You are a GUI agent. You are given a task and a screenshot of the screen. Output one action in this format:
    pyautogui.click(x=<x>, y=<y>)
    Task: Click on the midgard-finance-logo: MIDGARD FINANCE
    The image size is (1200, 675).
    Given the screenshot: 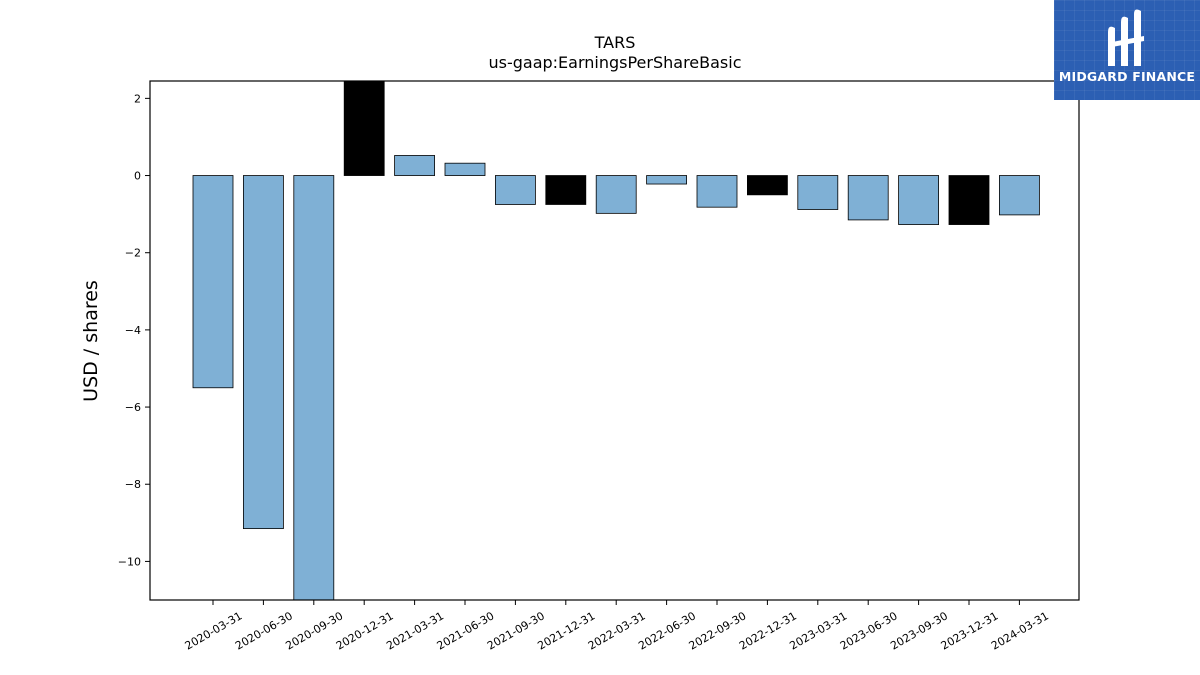 What is the action you would take?
    pyautogui.click(x=1127, y=50)
    